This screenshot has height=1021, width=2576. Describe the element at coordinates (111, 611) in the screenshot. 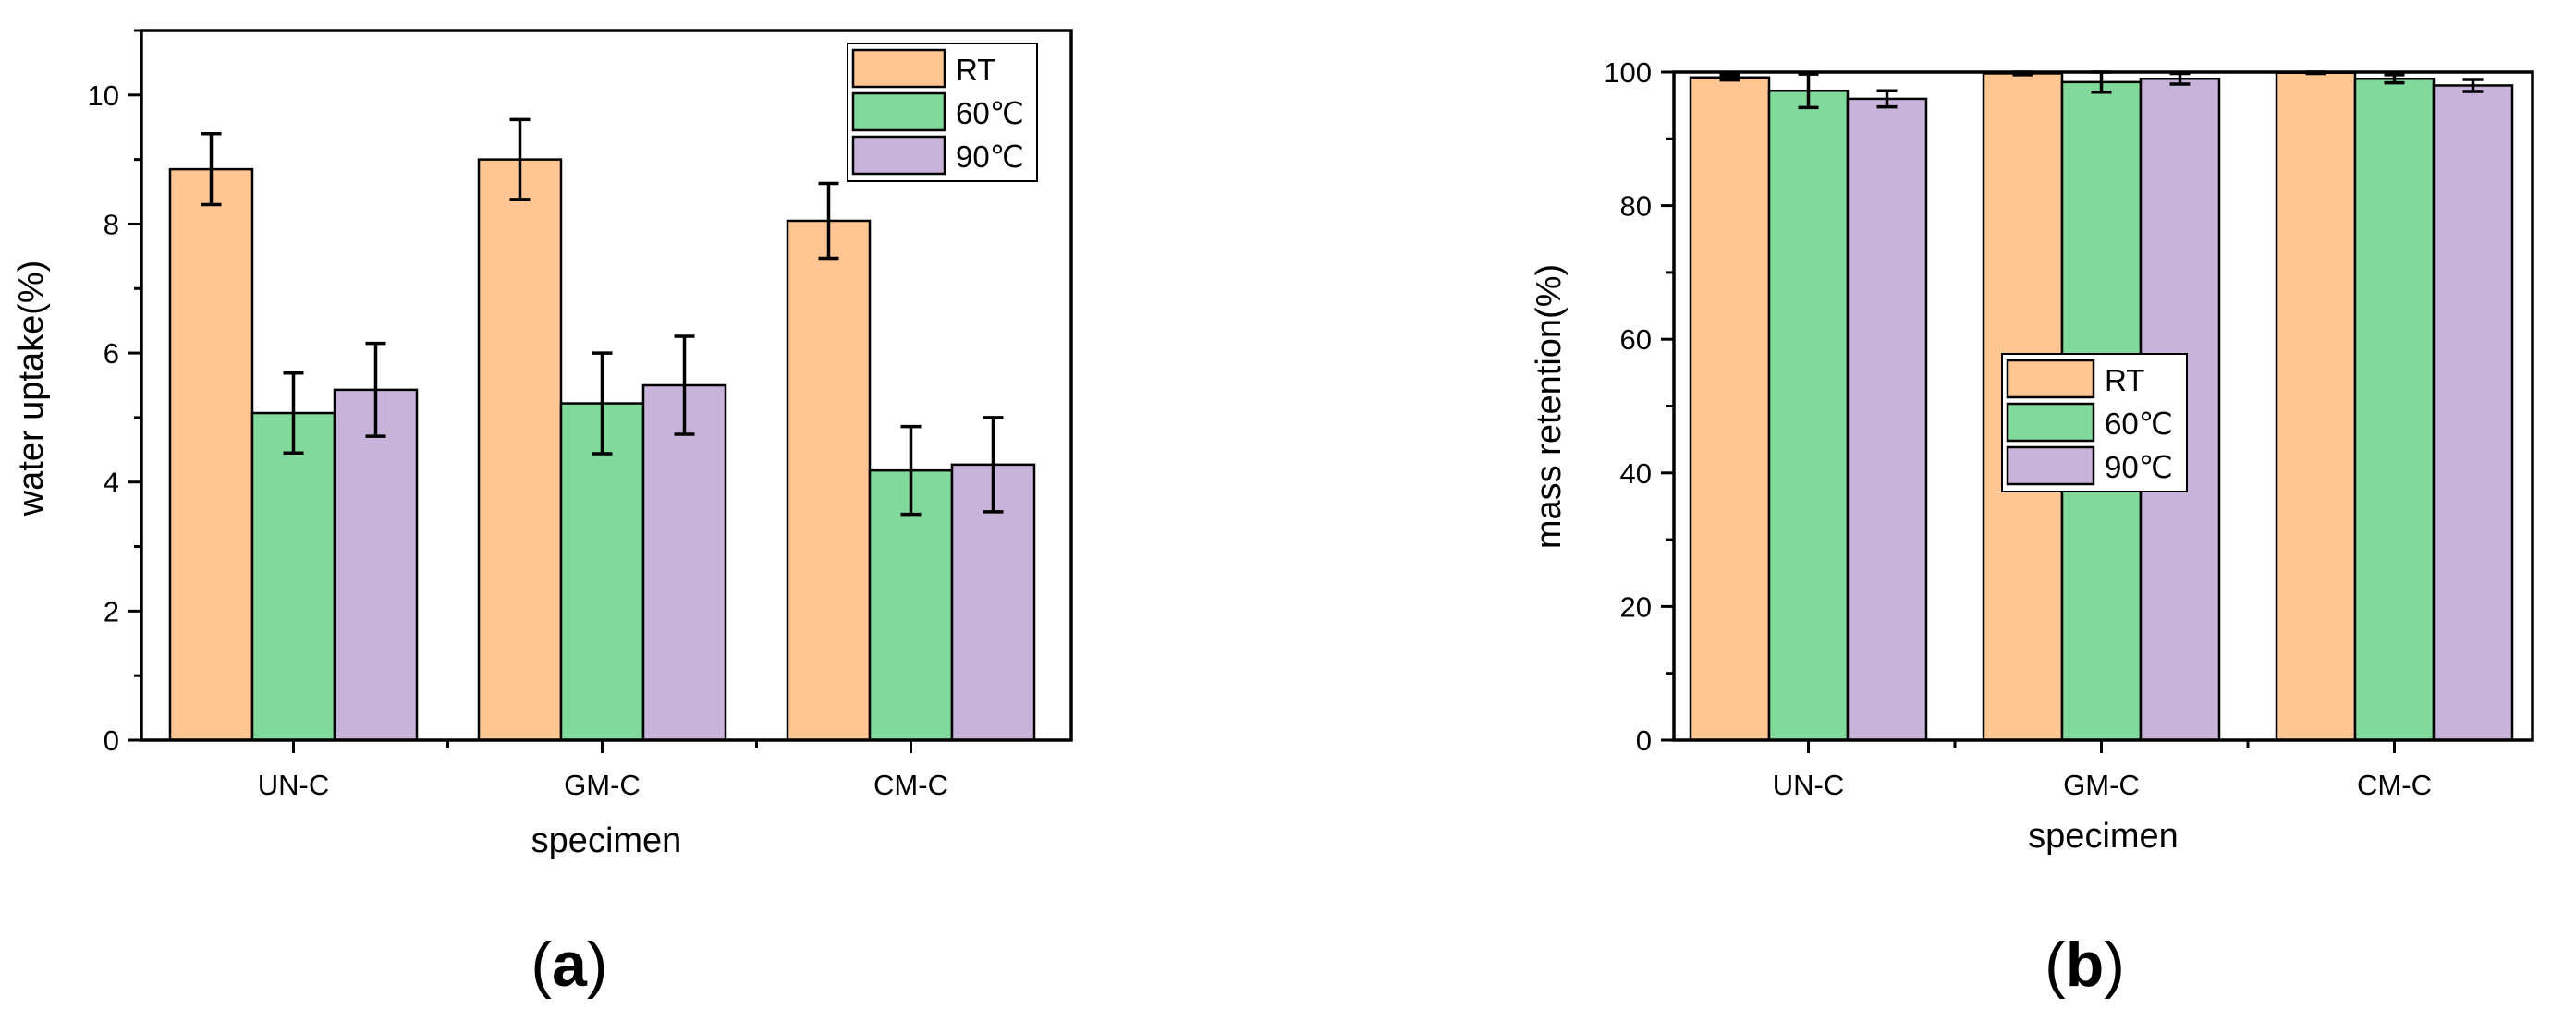

I see `y-tick-label: 2` at that location.